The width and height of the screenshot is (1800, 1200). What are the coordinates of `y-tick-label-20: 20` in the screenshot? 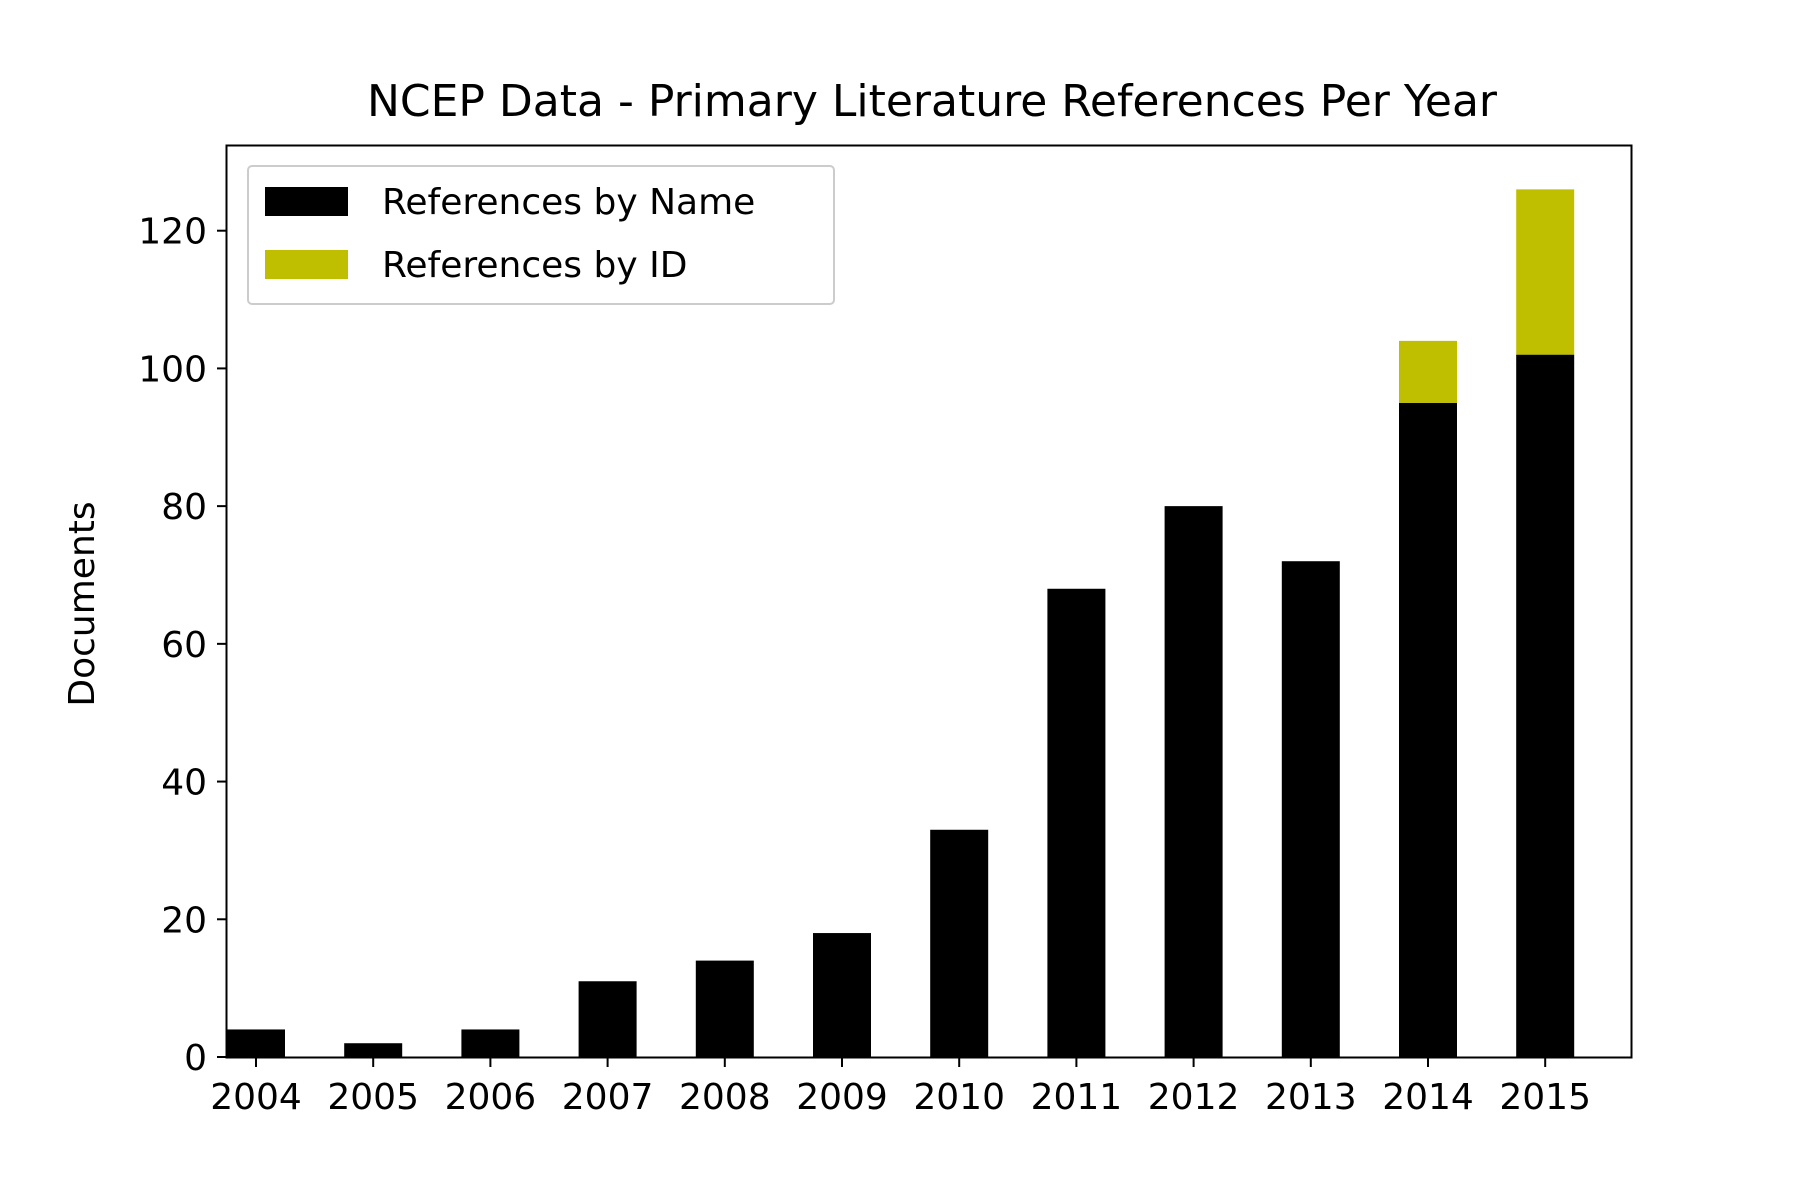 It's located at (184, 920).